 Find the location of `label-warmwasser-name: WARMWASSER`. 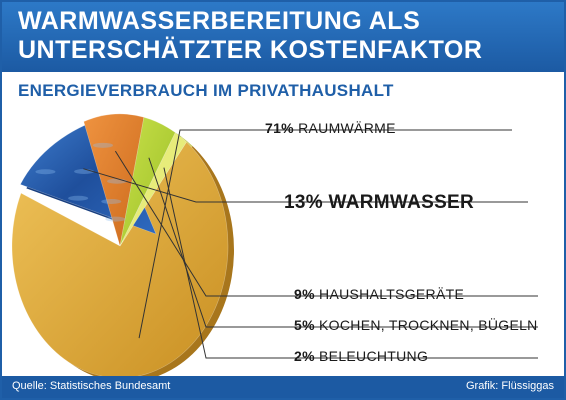

label-warmwasser-name: WARMWASSER is located at coordinates (401, 202).